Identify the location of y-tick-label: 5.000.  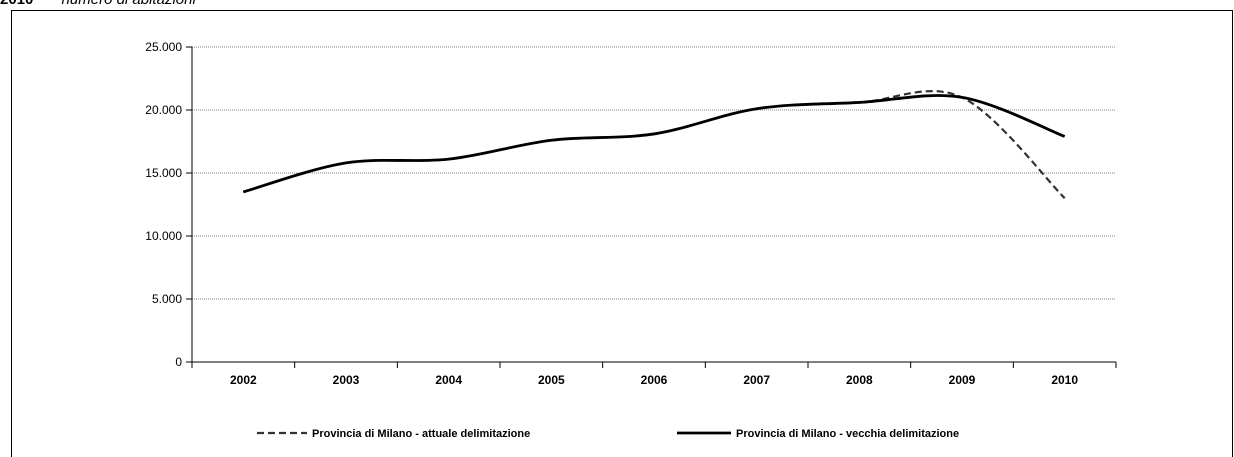
(167, 299).